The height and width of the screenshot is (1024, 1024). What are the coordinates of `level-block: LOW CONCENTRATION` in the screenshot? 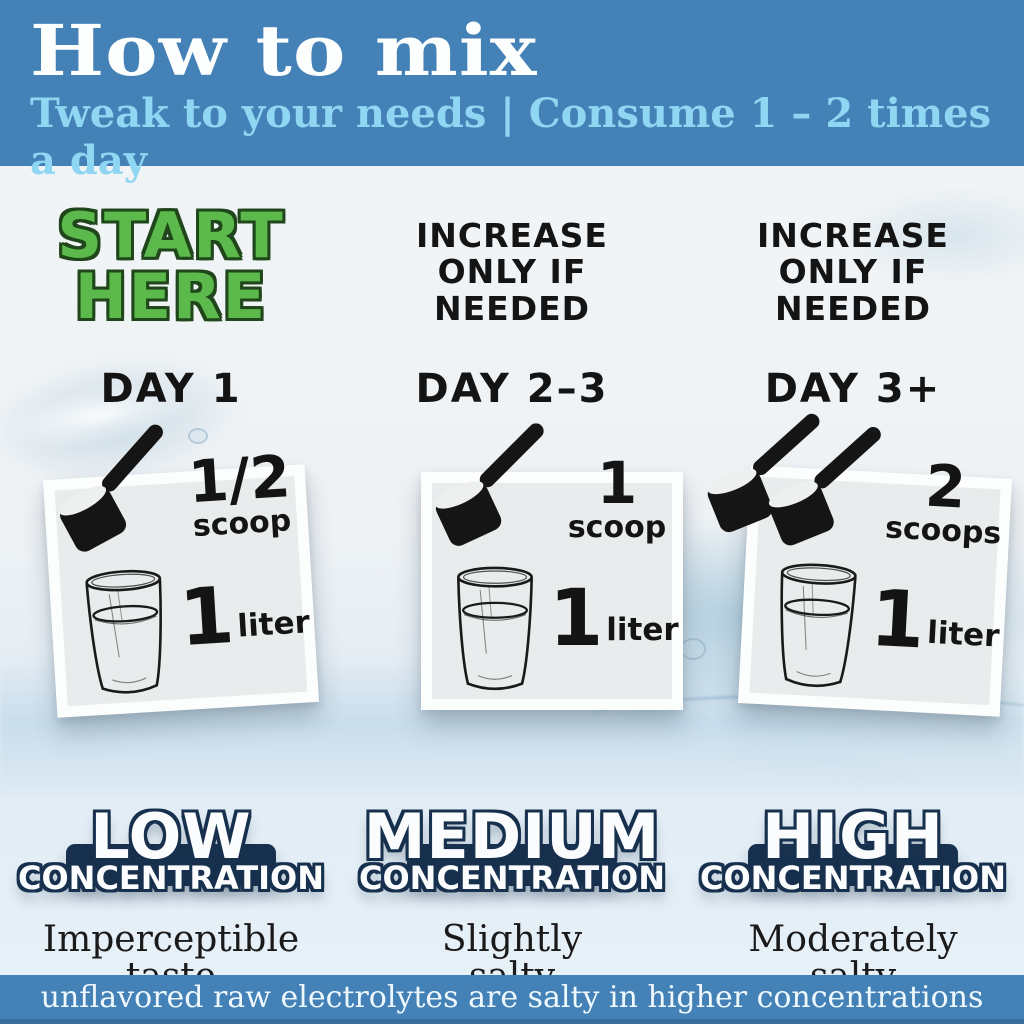 It's located at (171, 864).